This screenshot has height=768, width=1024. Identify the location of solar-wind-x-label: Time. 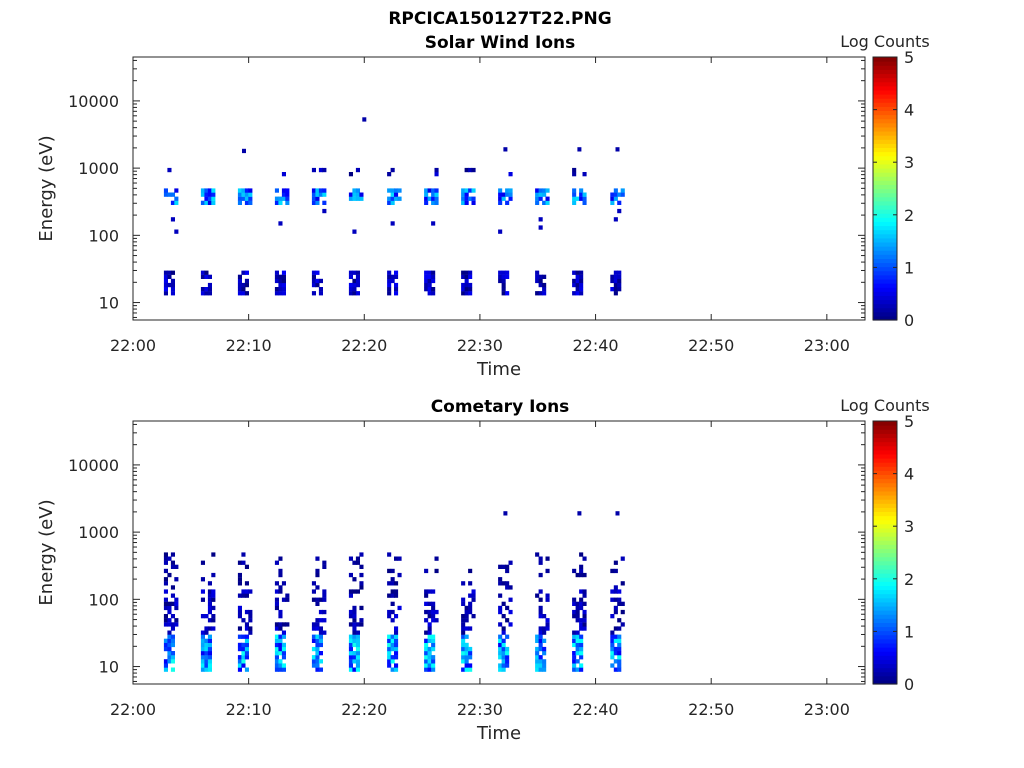
(498, 369).